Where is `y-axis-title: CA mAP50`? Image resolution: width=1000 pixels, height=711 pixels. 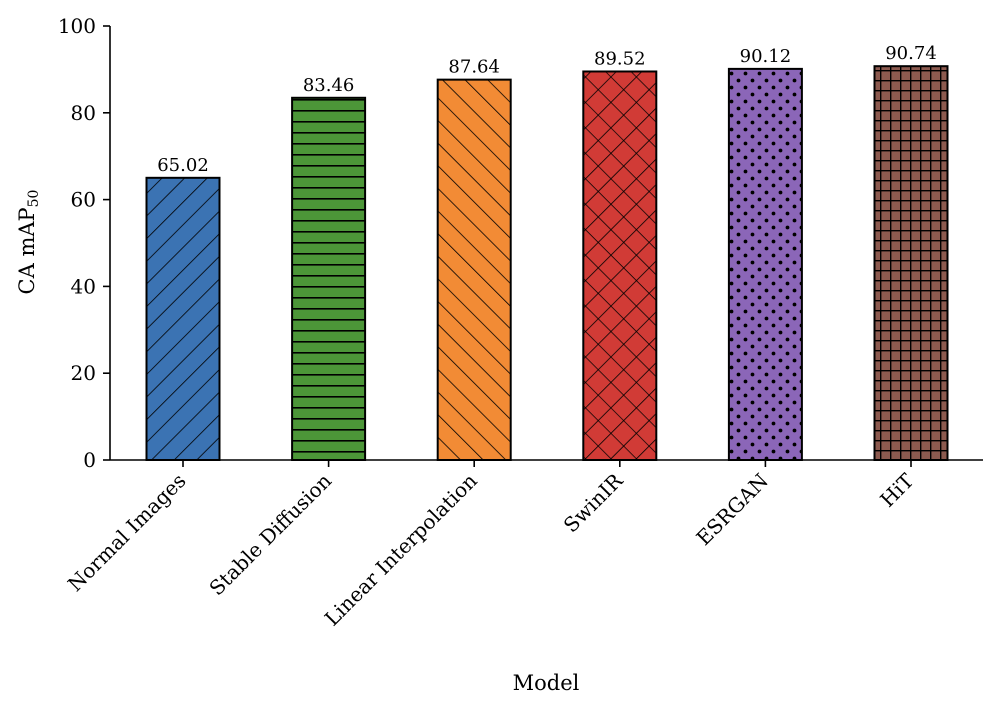
y-axis-title: CA mAP50 is located at coordinates (28, 242).